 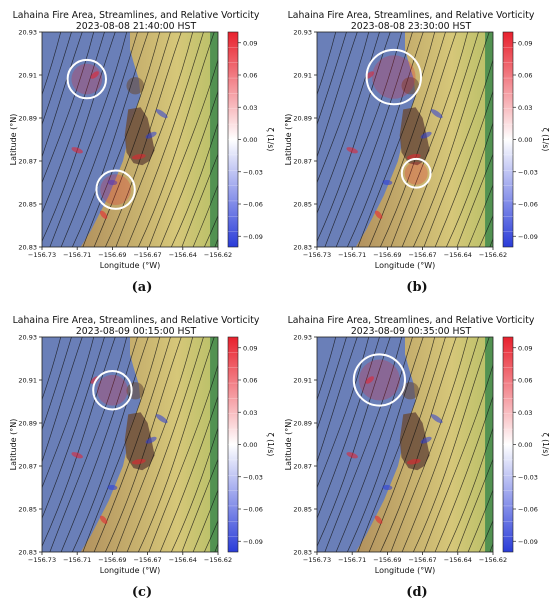 I want to click on highlight-circle, so click(x=87, y=79).